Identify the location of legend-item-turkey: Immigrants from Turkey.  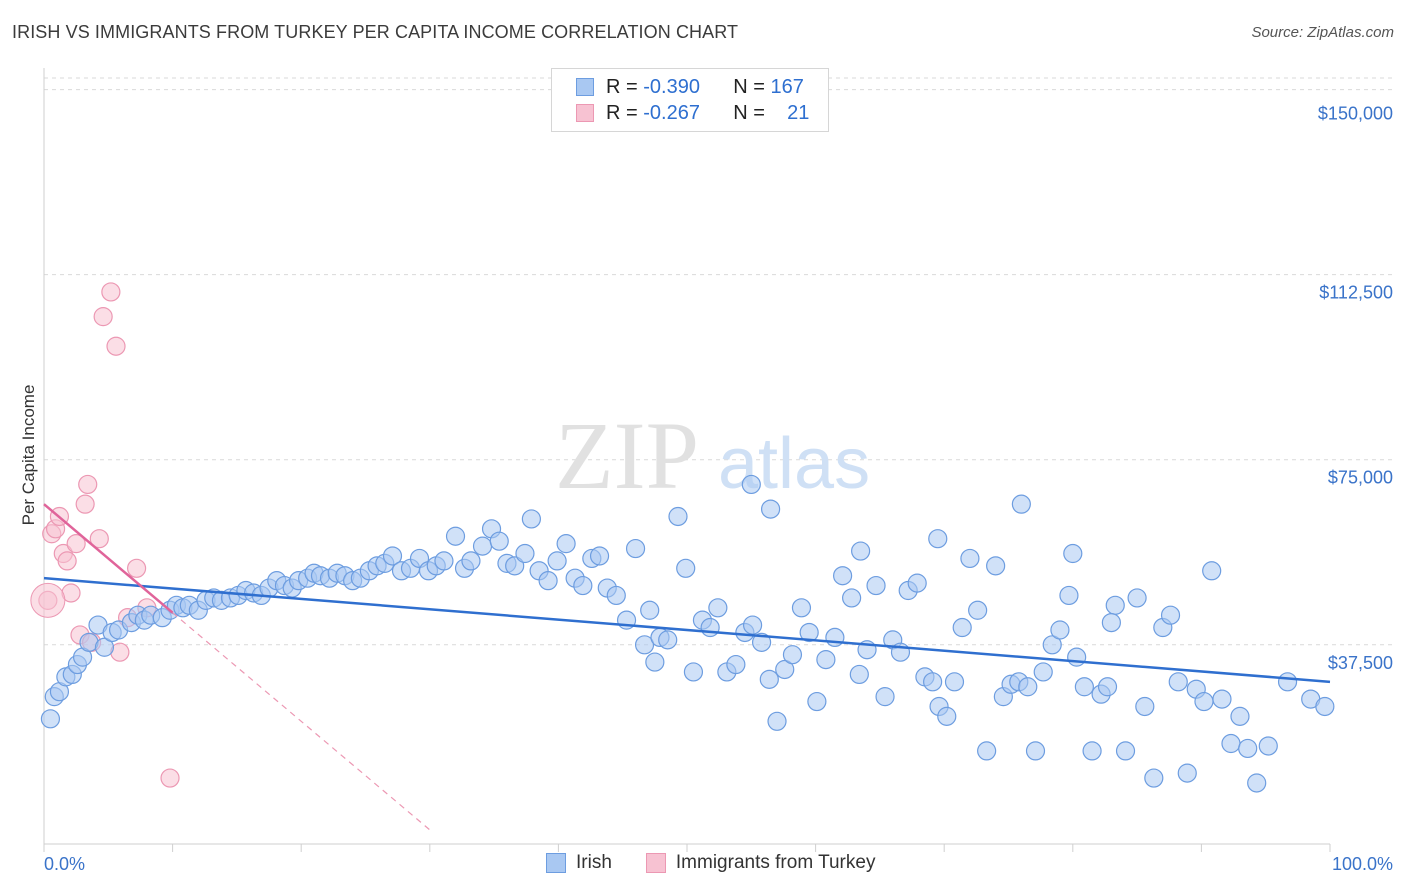
(760, 863).